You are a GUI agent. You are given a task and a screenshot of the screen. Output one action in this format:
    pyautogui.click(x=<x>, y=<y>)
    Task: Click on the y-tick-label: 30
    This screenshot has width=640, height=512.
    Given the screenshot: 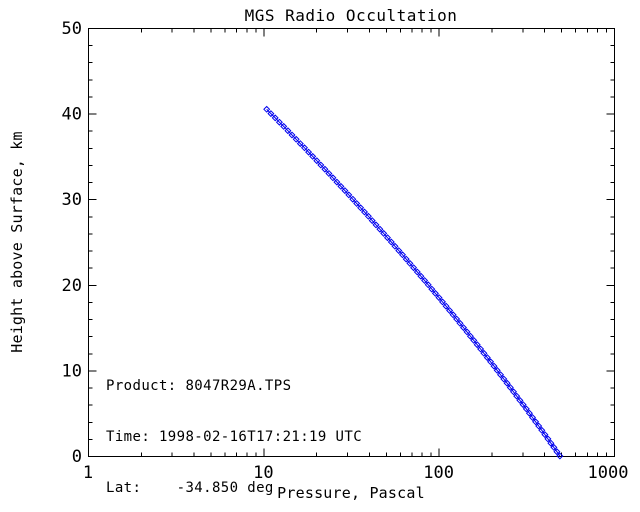 What is the action you would take?
    pyautogui.click(x=72, y=200)
    